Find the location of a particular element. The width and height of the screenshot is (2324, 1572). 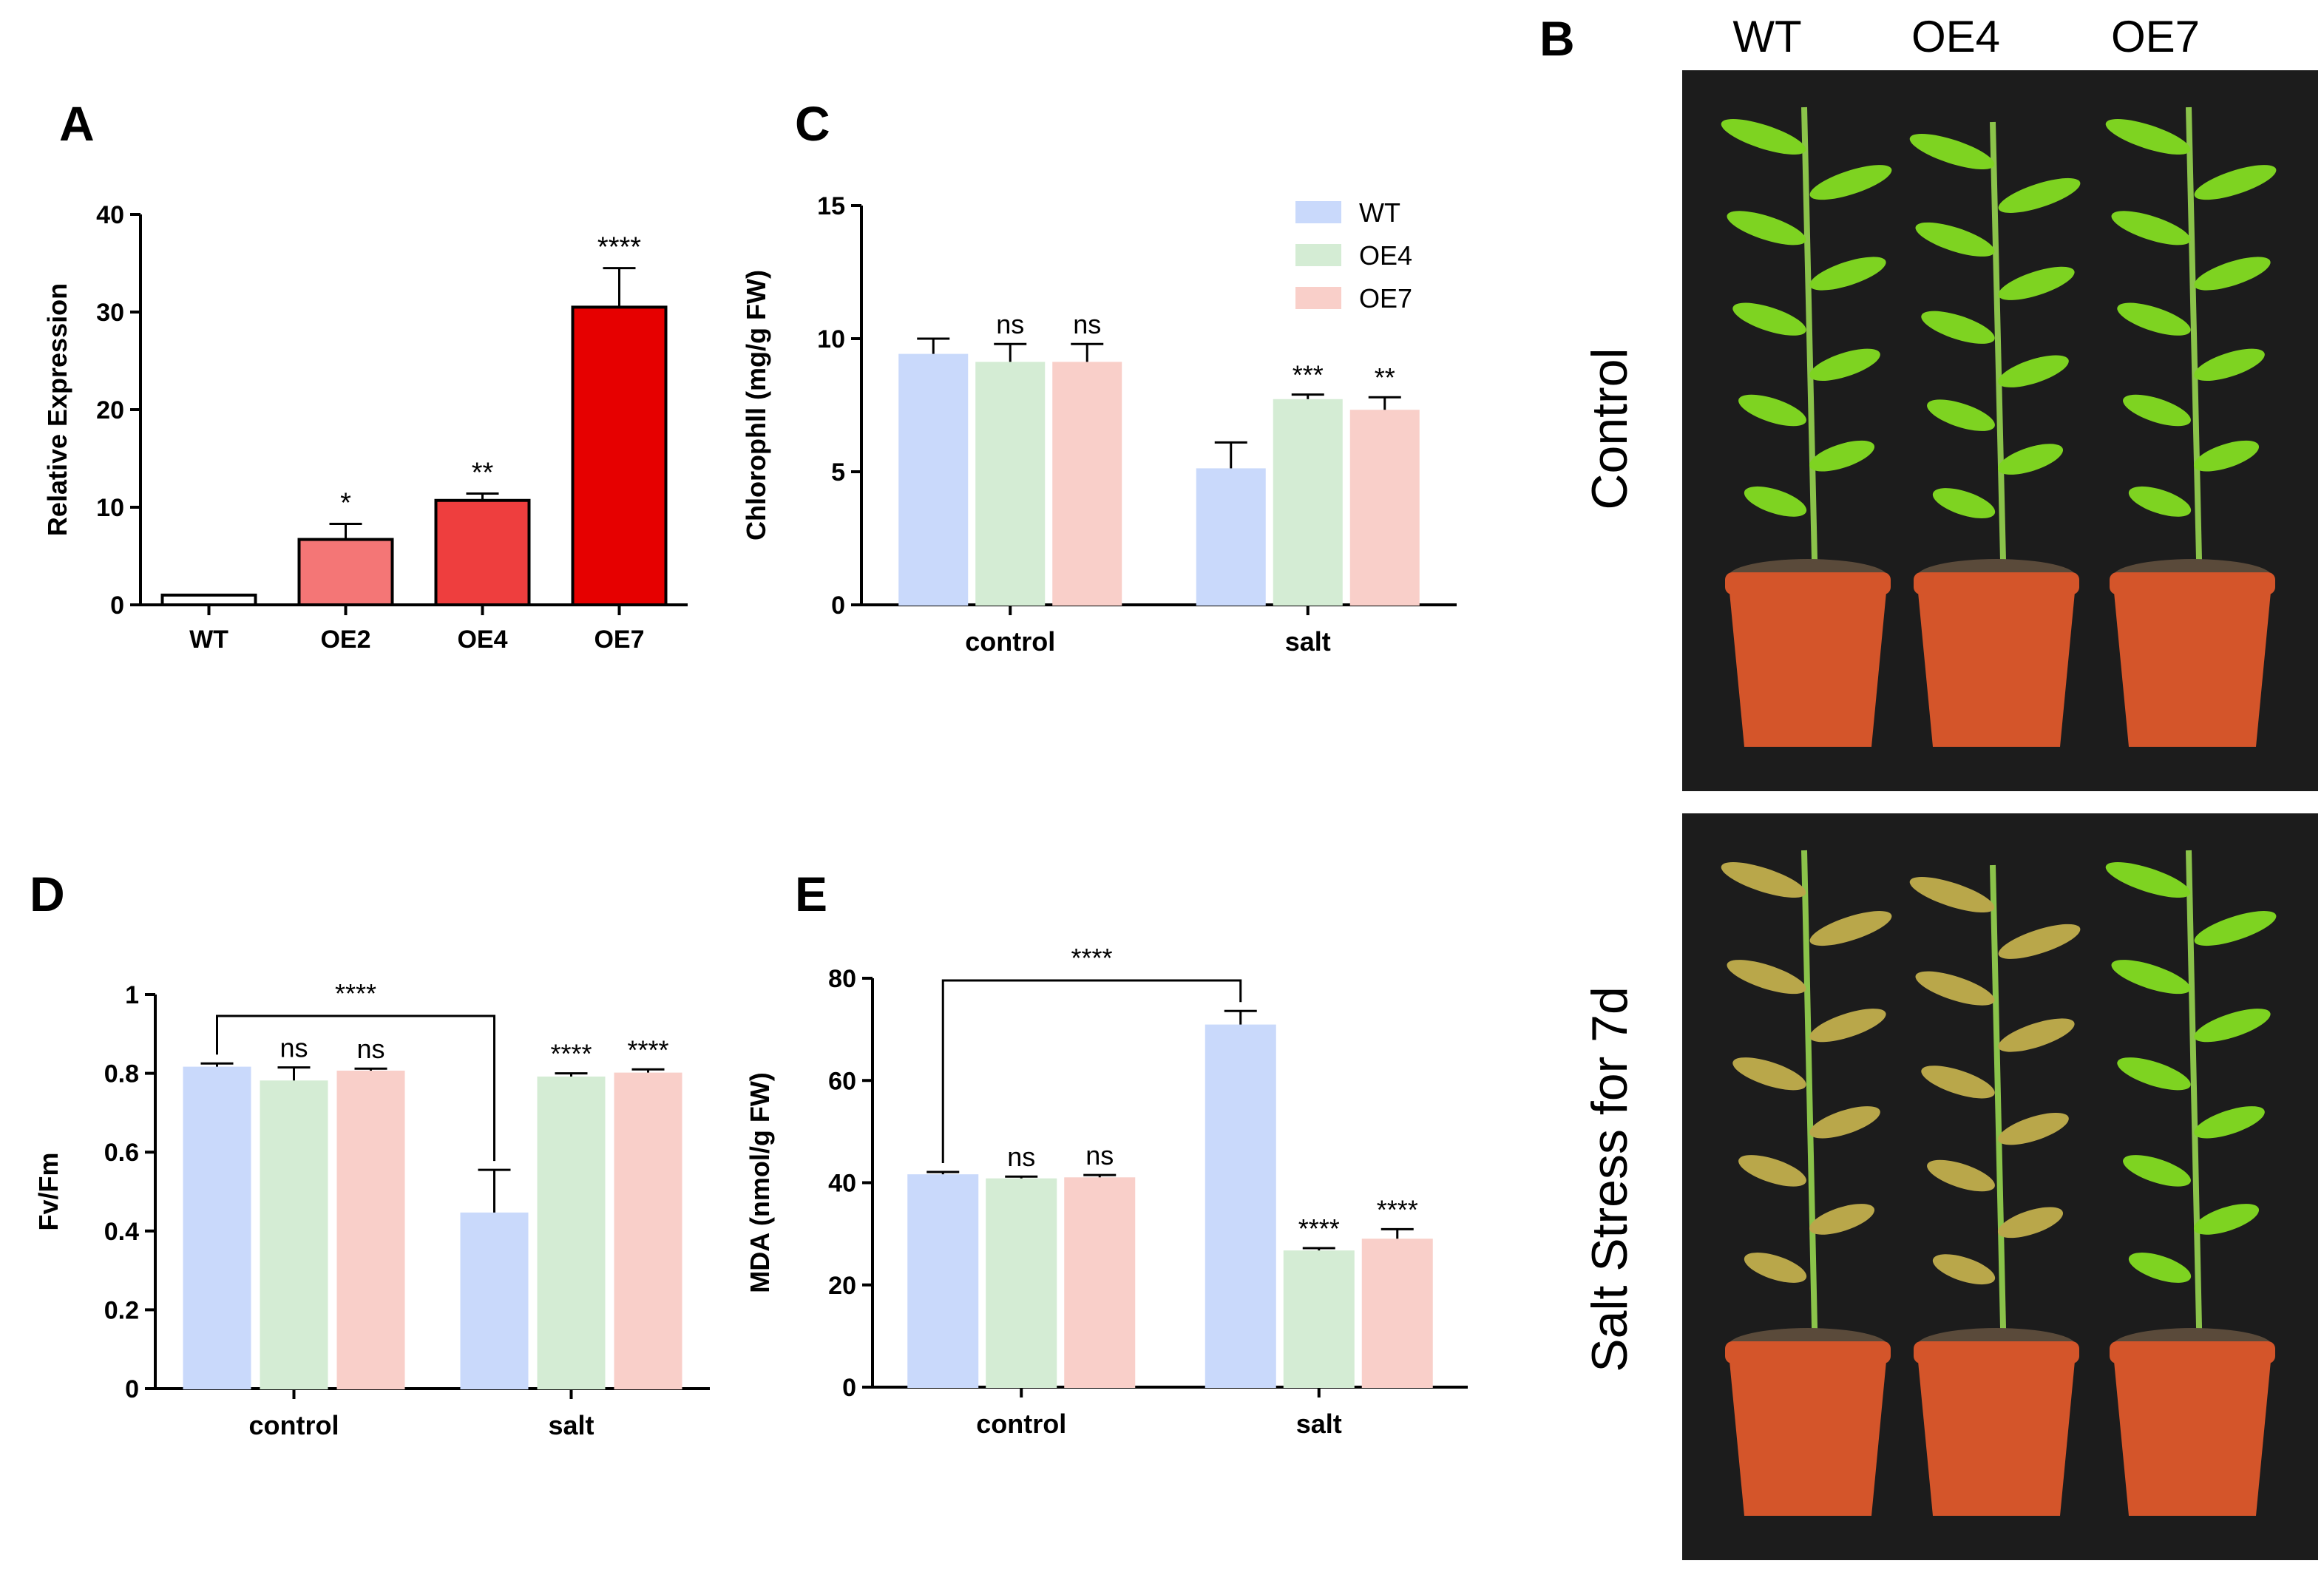

bar-wt is located at coordinates (208, 599).